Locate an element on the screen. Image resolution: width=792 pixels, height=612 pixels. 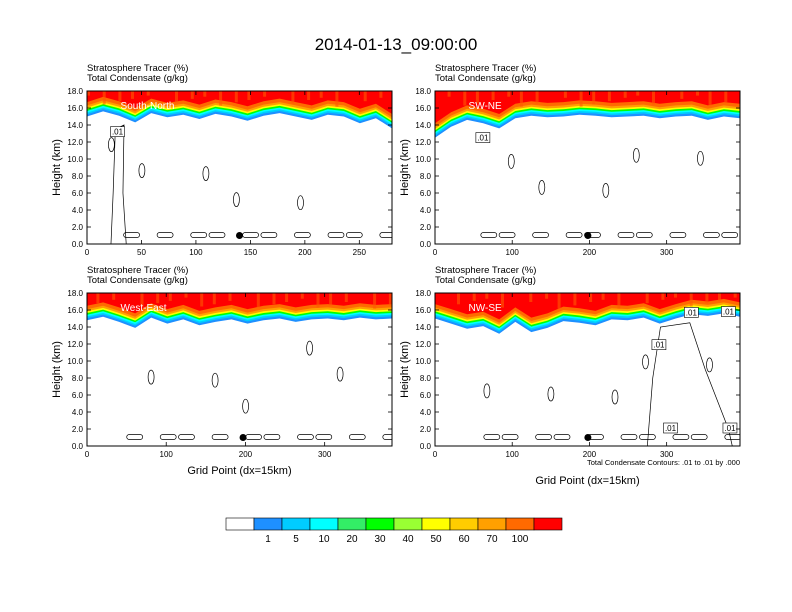
panel-content: .01 South-North is located at coordinates (239, 167).